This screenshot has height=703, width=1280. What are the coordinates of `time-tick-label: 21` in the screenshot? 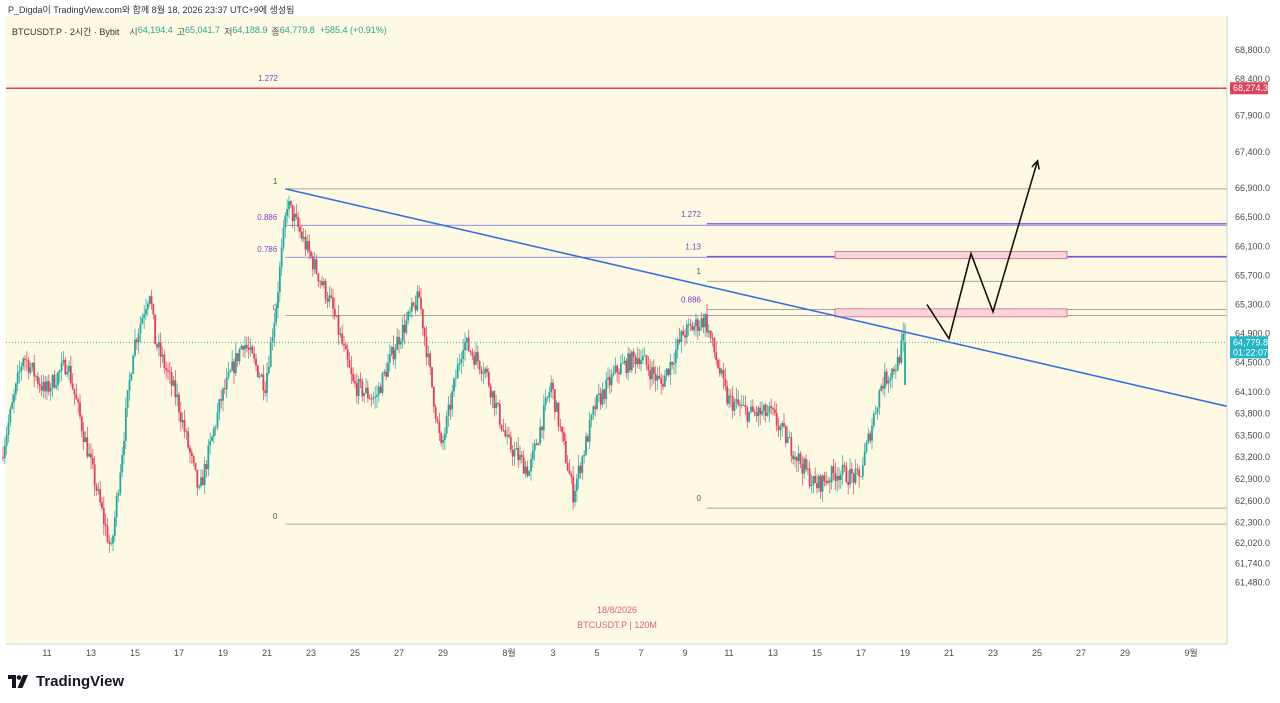 It's located at (949, 653).